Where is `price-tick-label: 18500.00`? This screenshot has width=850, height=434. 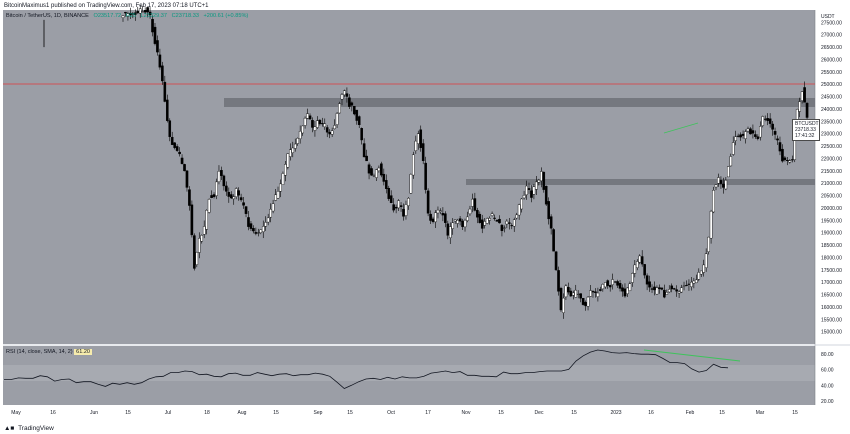 price-tick-label: 18500.00 is located at coordinates (831, 246).